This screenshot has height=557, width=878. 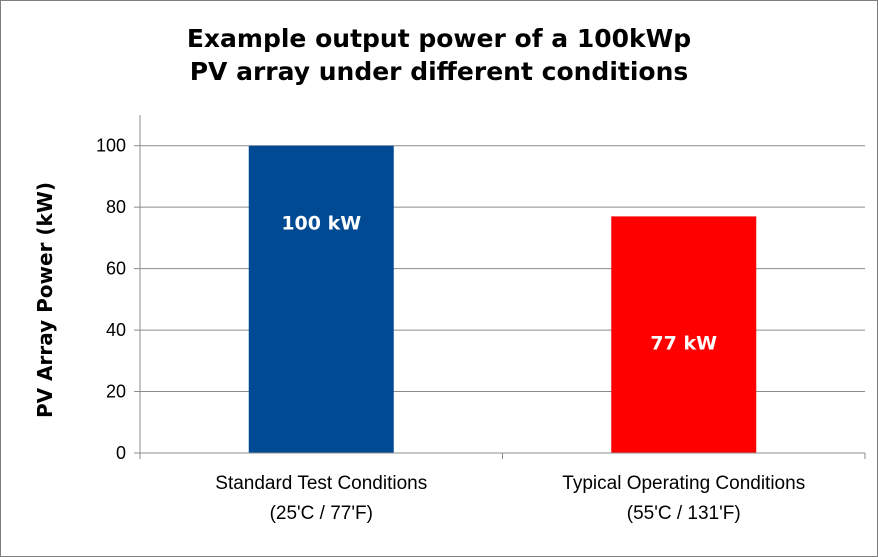 What do you see at coordinates (439, 71) in the screenshot?
I see `chart-title-line-2: PV array under different conditions` at bounding box center [439, 71].